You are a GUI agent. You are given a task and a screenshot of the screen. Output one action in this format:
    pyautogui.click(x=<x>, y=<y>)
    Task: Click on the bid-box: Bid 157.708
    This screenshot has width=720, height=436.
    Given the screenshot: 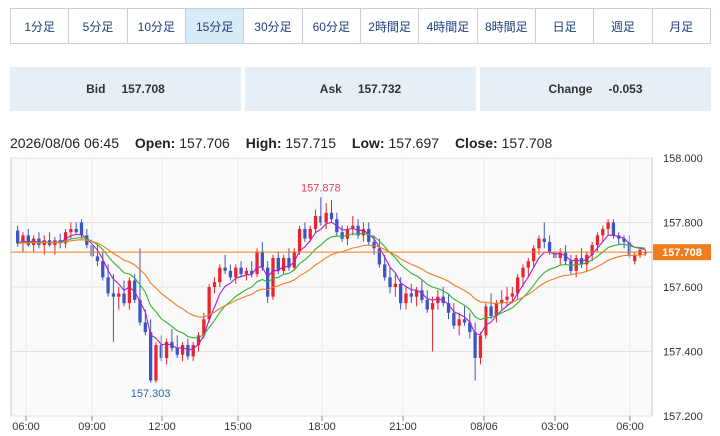 What is the action you would take?
    pyautogui.click(x=125, y=89)
    